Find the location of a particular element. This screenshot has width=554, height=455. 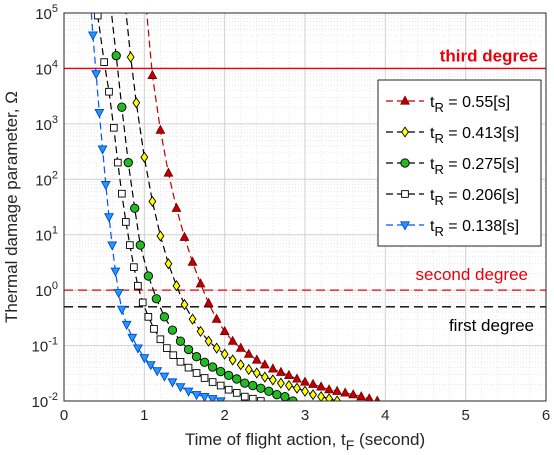

threshold-labels: third degree second degree first degree is located at coordinates (477, 190).